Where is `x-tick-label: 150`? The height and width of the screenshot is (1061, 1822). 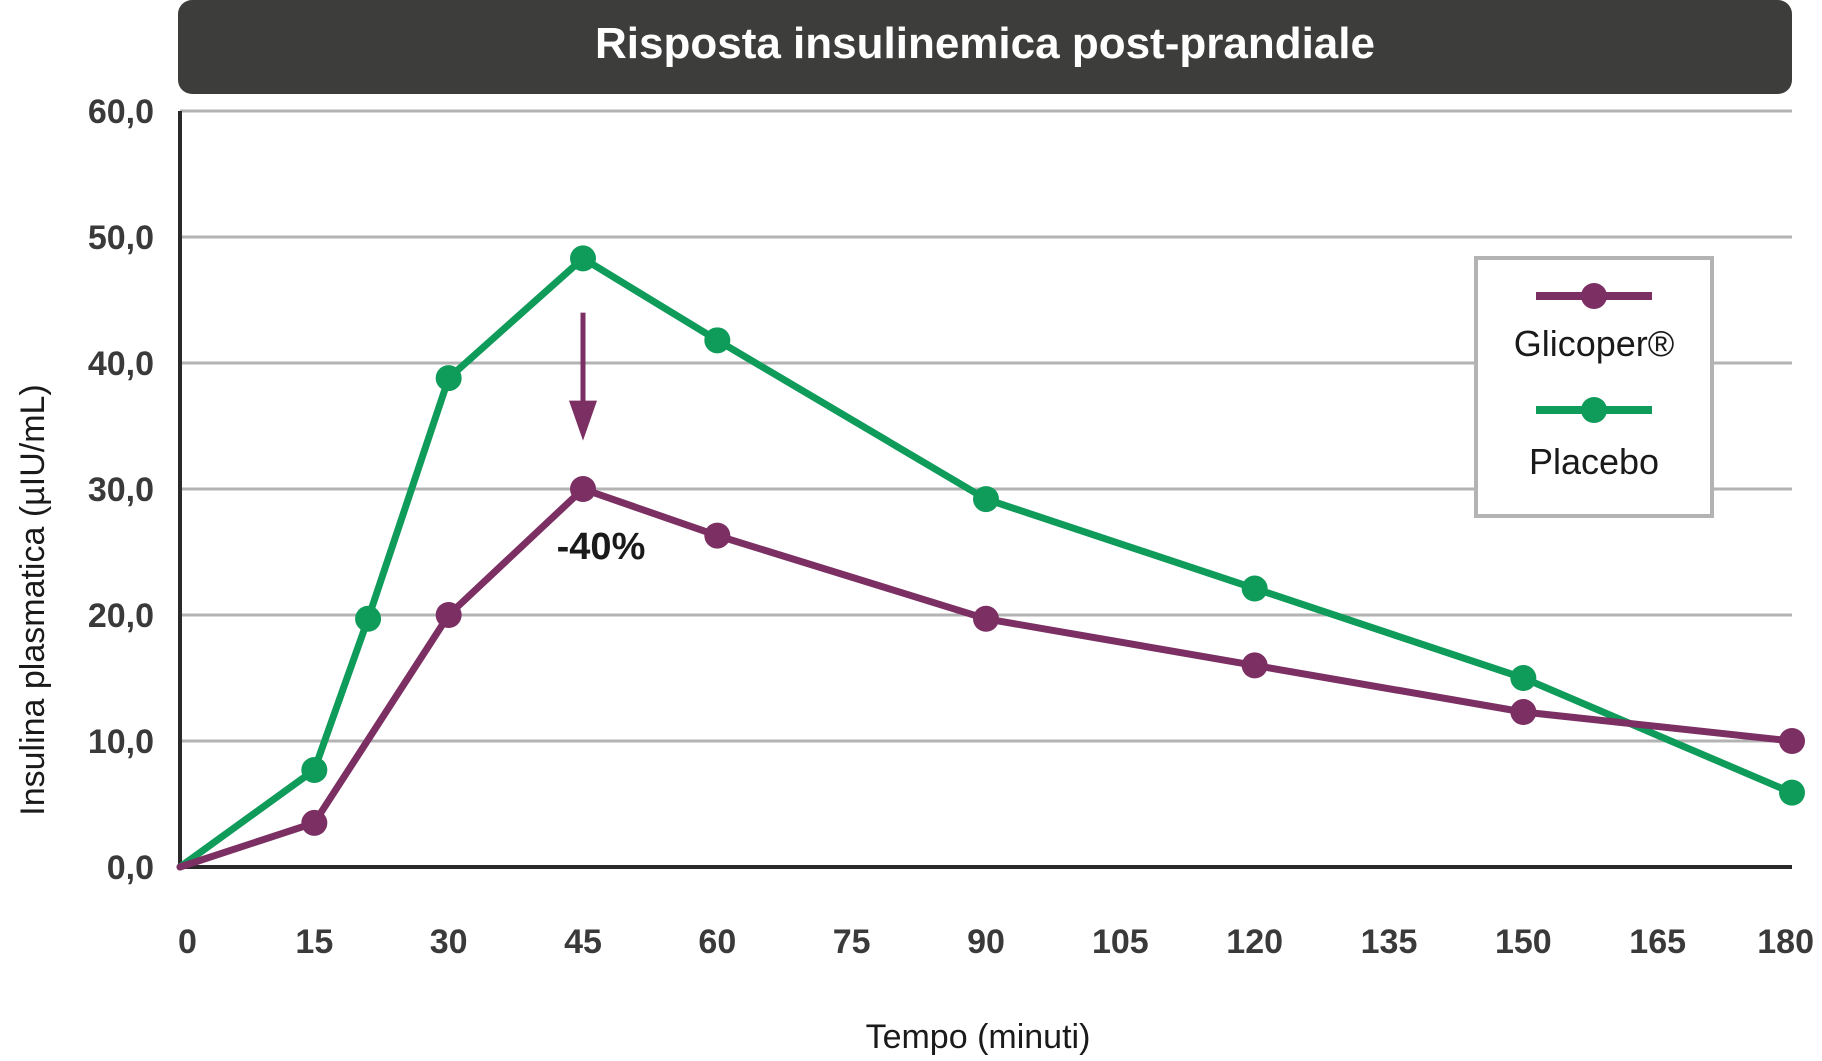 x-tick-label: 150 is located at coordinates (1523, 942).